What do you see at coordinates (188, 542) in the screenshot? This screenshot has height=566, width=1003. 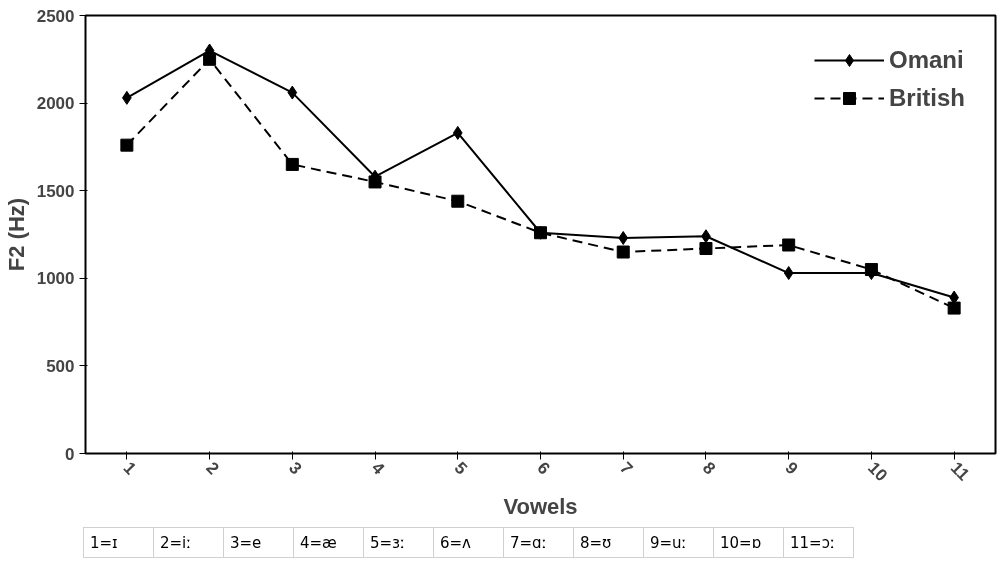 I see `text: 2=iː` at bounding box center [188, 542].